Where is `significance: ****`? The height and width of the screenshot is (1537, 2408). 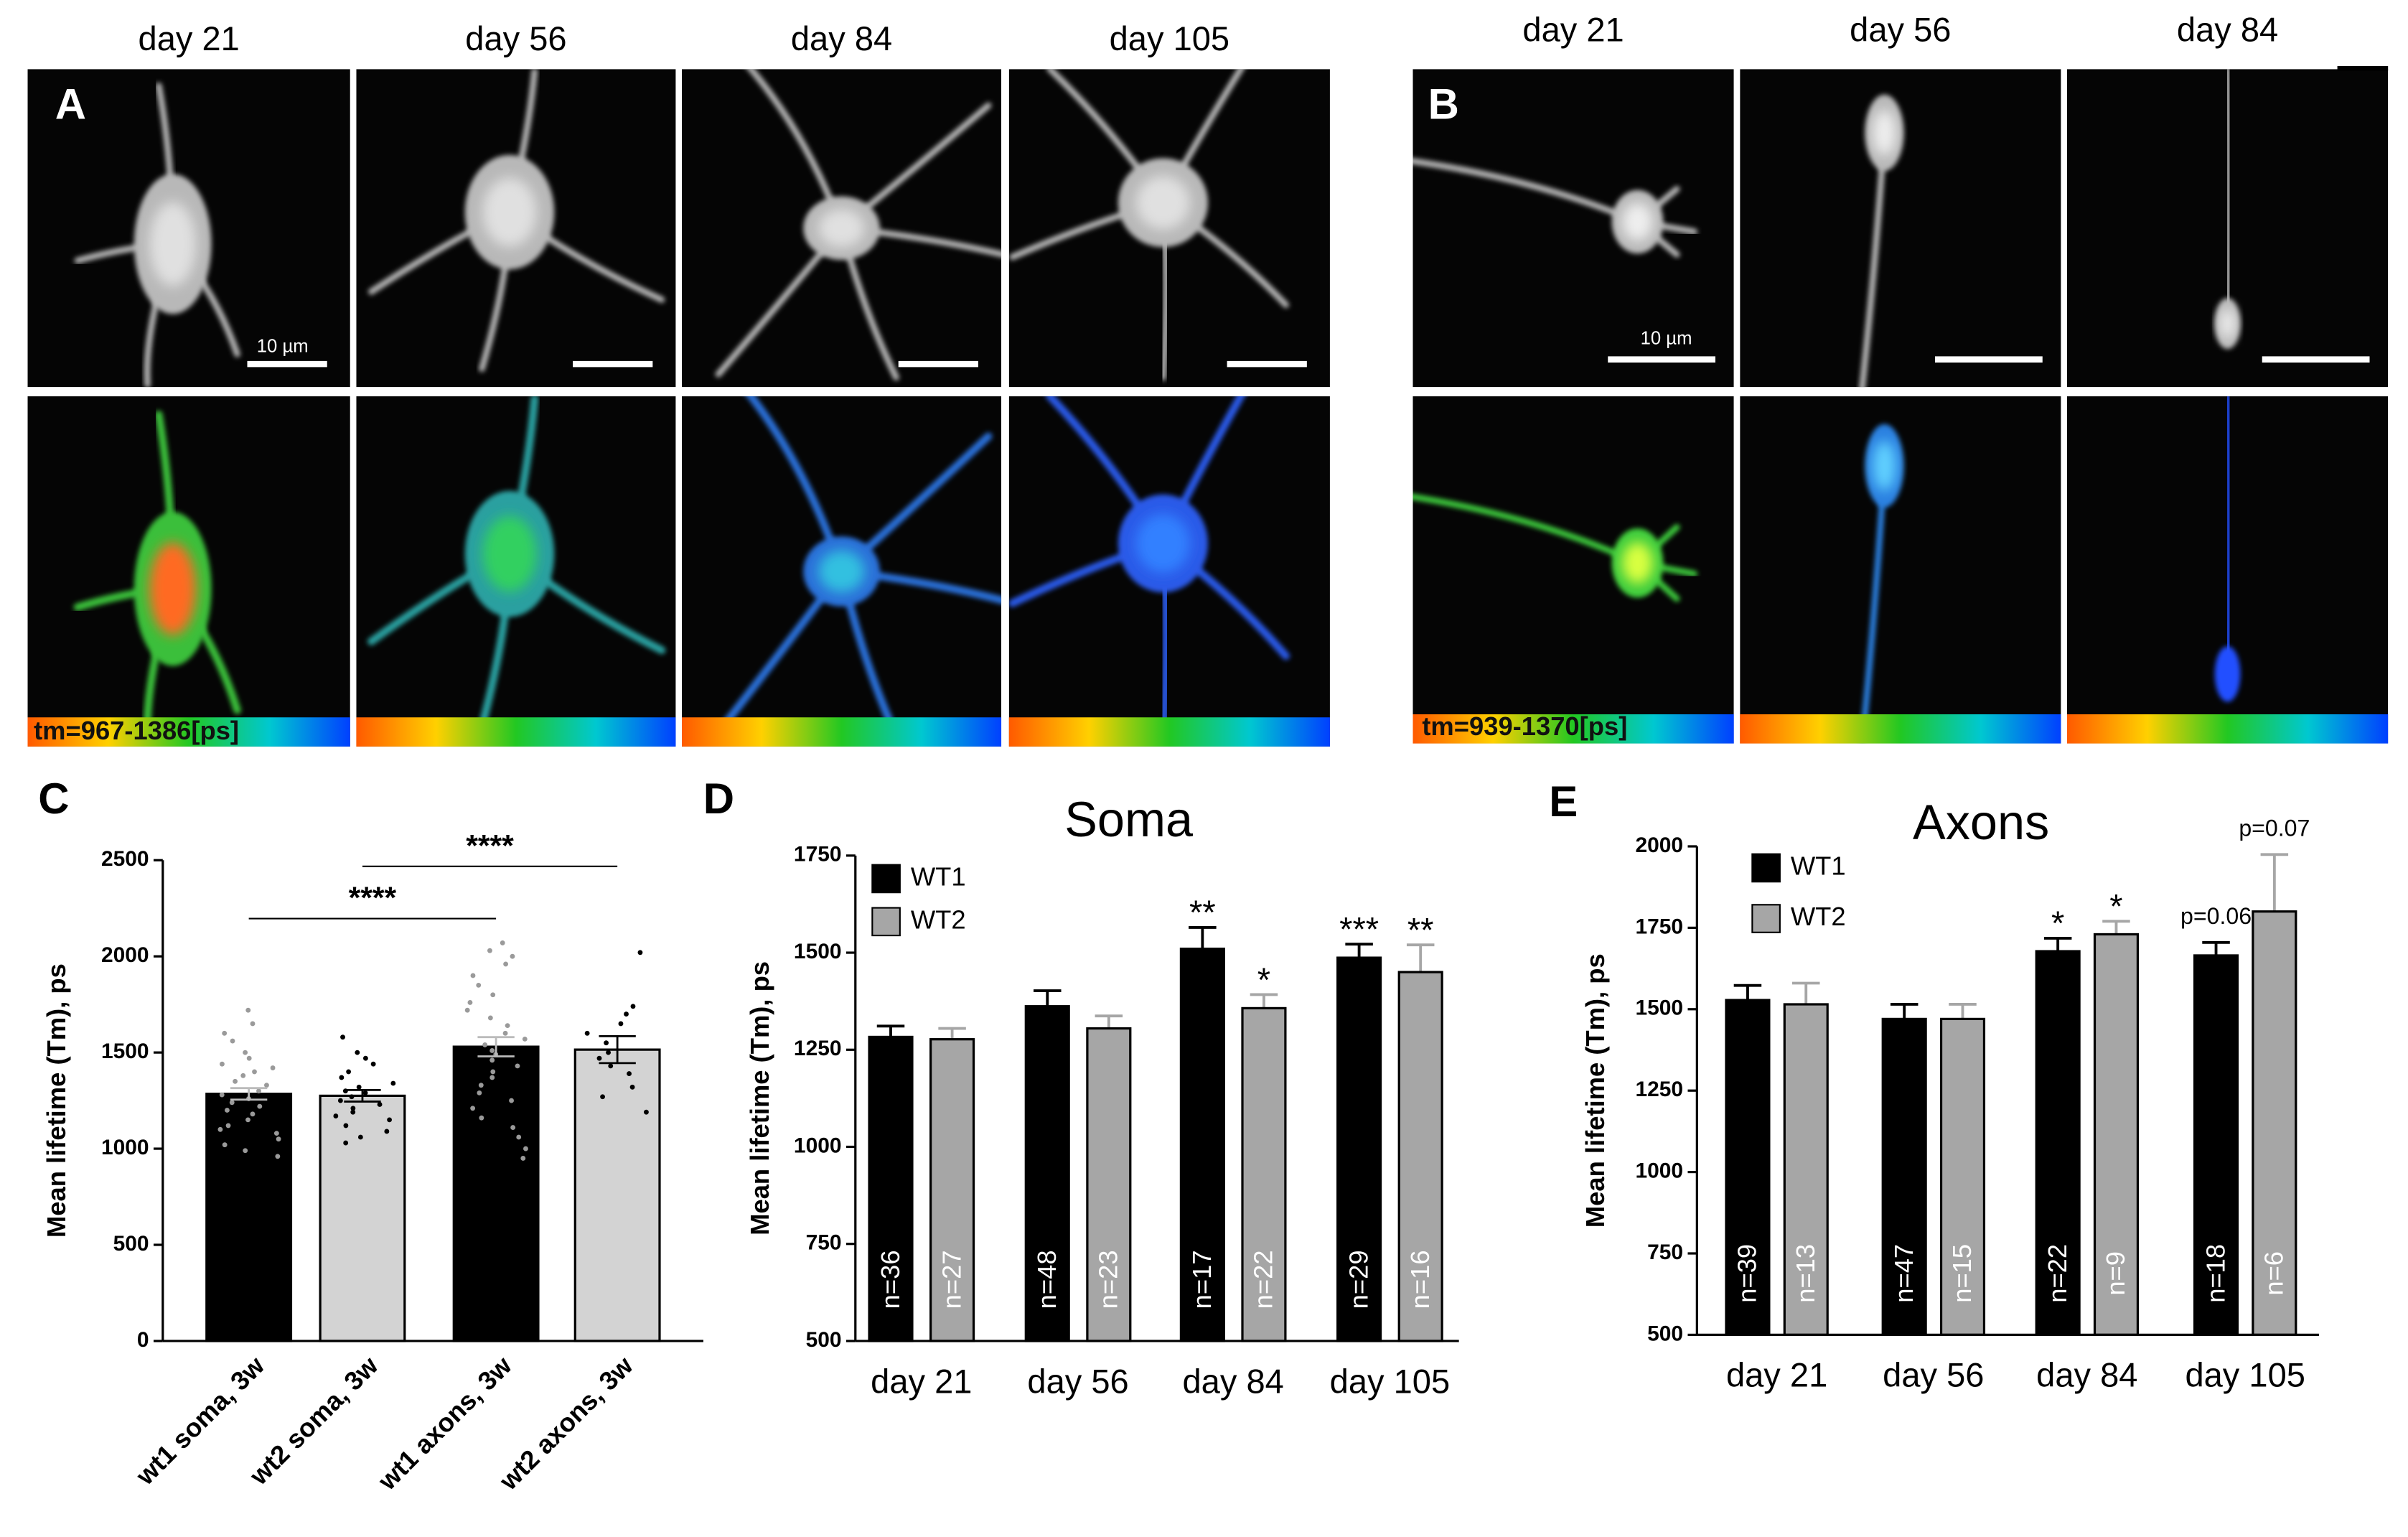
significance: **** is located at coordinates (490, 845).